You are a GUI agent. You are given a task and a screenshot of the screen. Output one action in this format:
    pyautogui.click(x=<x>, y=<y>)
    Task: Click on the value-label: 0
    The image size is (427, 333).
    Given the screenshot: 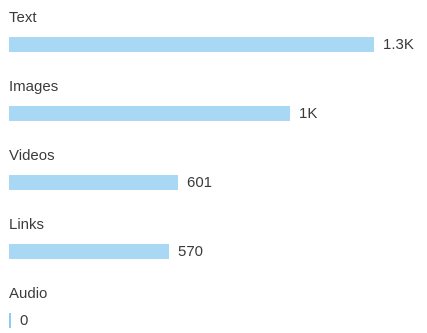 What is the action you would take?
    pyautogui.click(x=24, y=320)
    